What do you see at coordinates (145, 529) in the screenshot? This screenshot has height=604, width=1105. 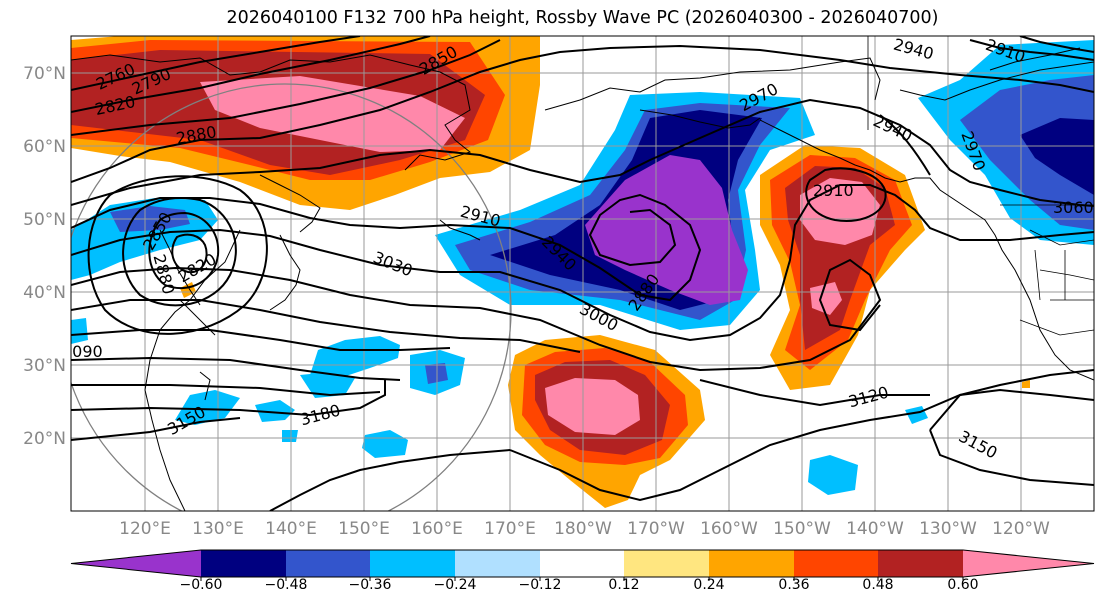 I see `lon-label: 120°E` at bounding box center [145, 529].